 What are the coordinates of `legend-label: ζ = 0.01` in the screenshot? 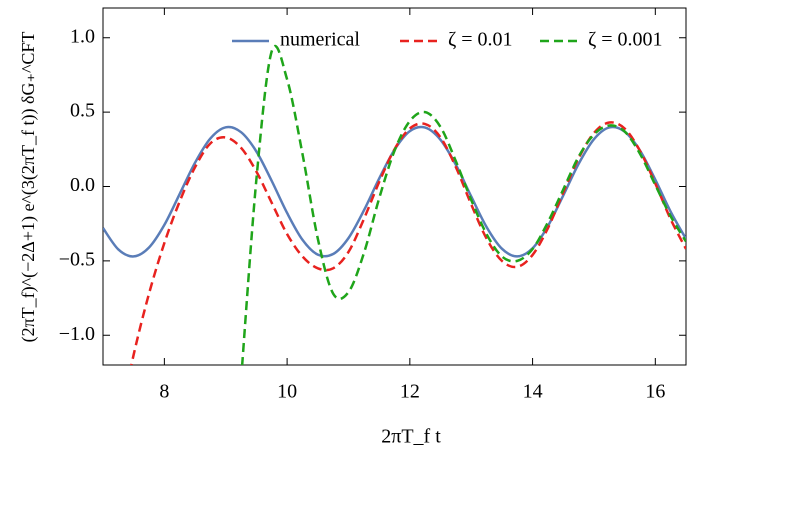 It's located at (480, 40).